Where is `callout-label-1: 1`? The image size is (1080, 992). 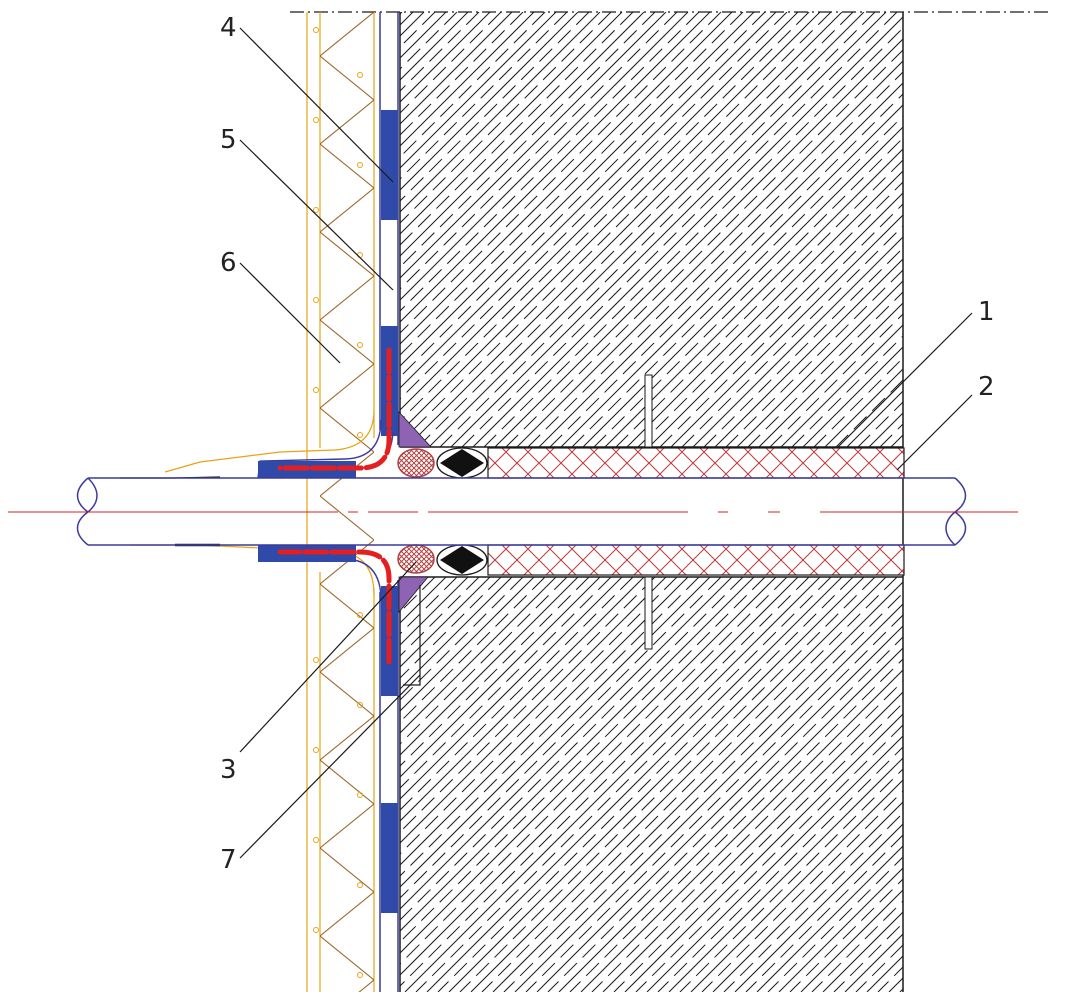
callout-label-1: 1 is located at coordinates (986, 312).